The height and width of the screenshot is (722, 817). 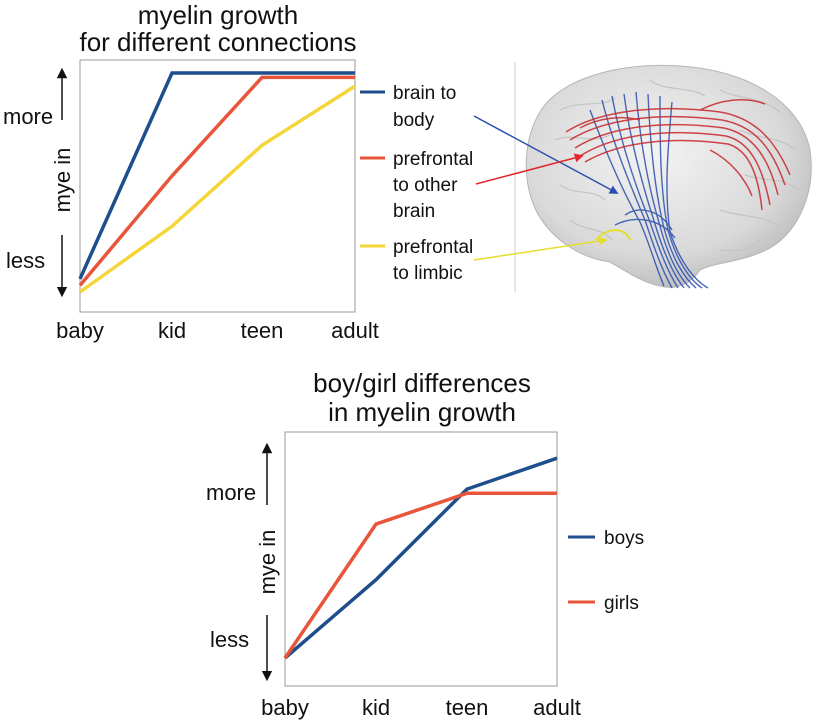 What do you see at coordinates (172, 330) in the screenshot?
I see `chart1-x-tick-label: kid` at bounding box center [172, 330].